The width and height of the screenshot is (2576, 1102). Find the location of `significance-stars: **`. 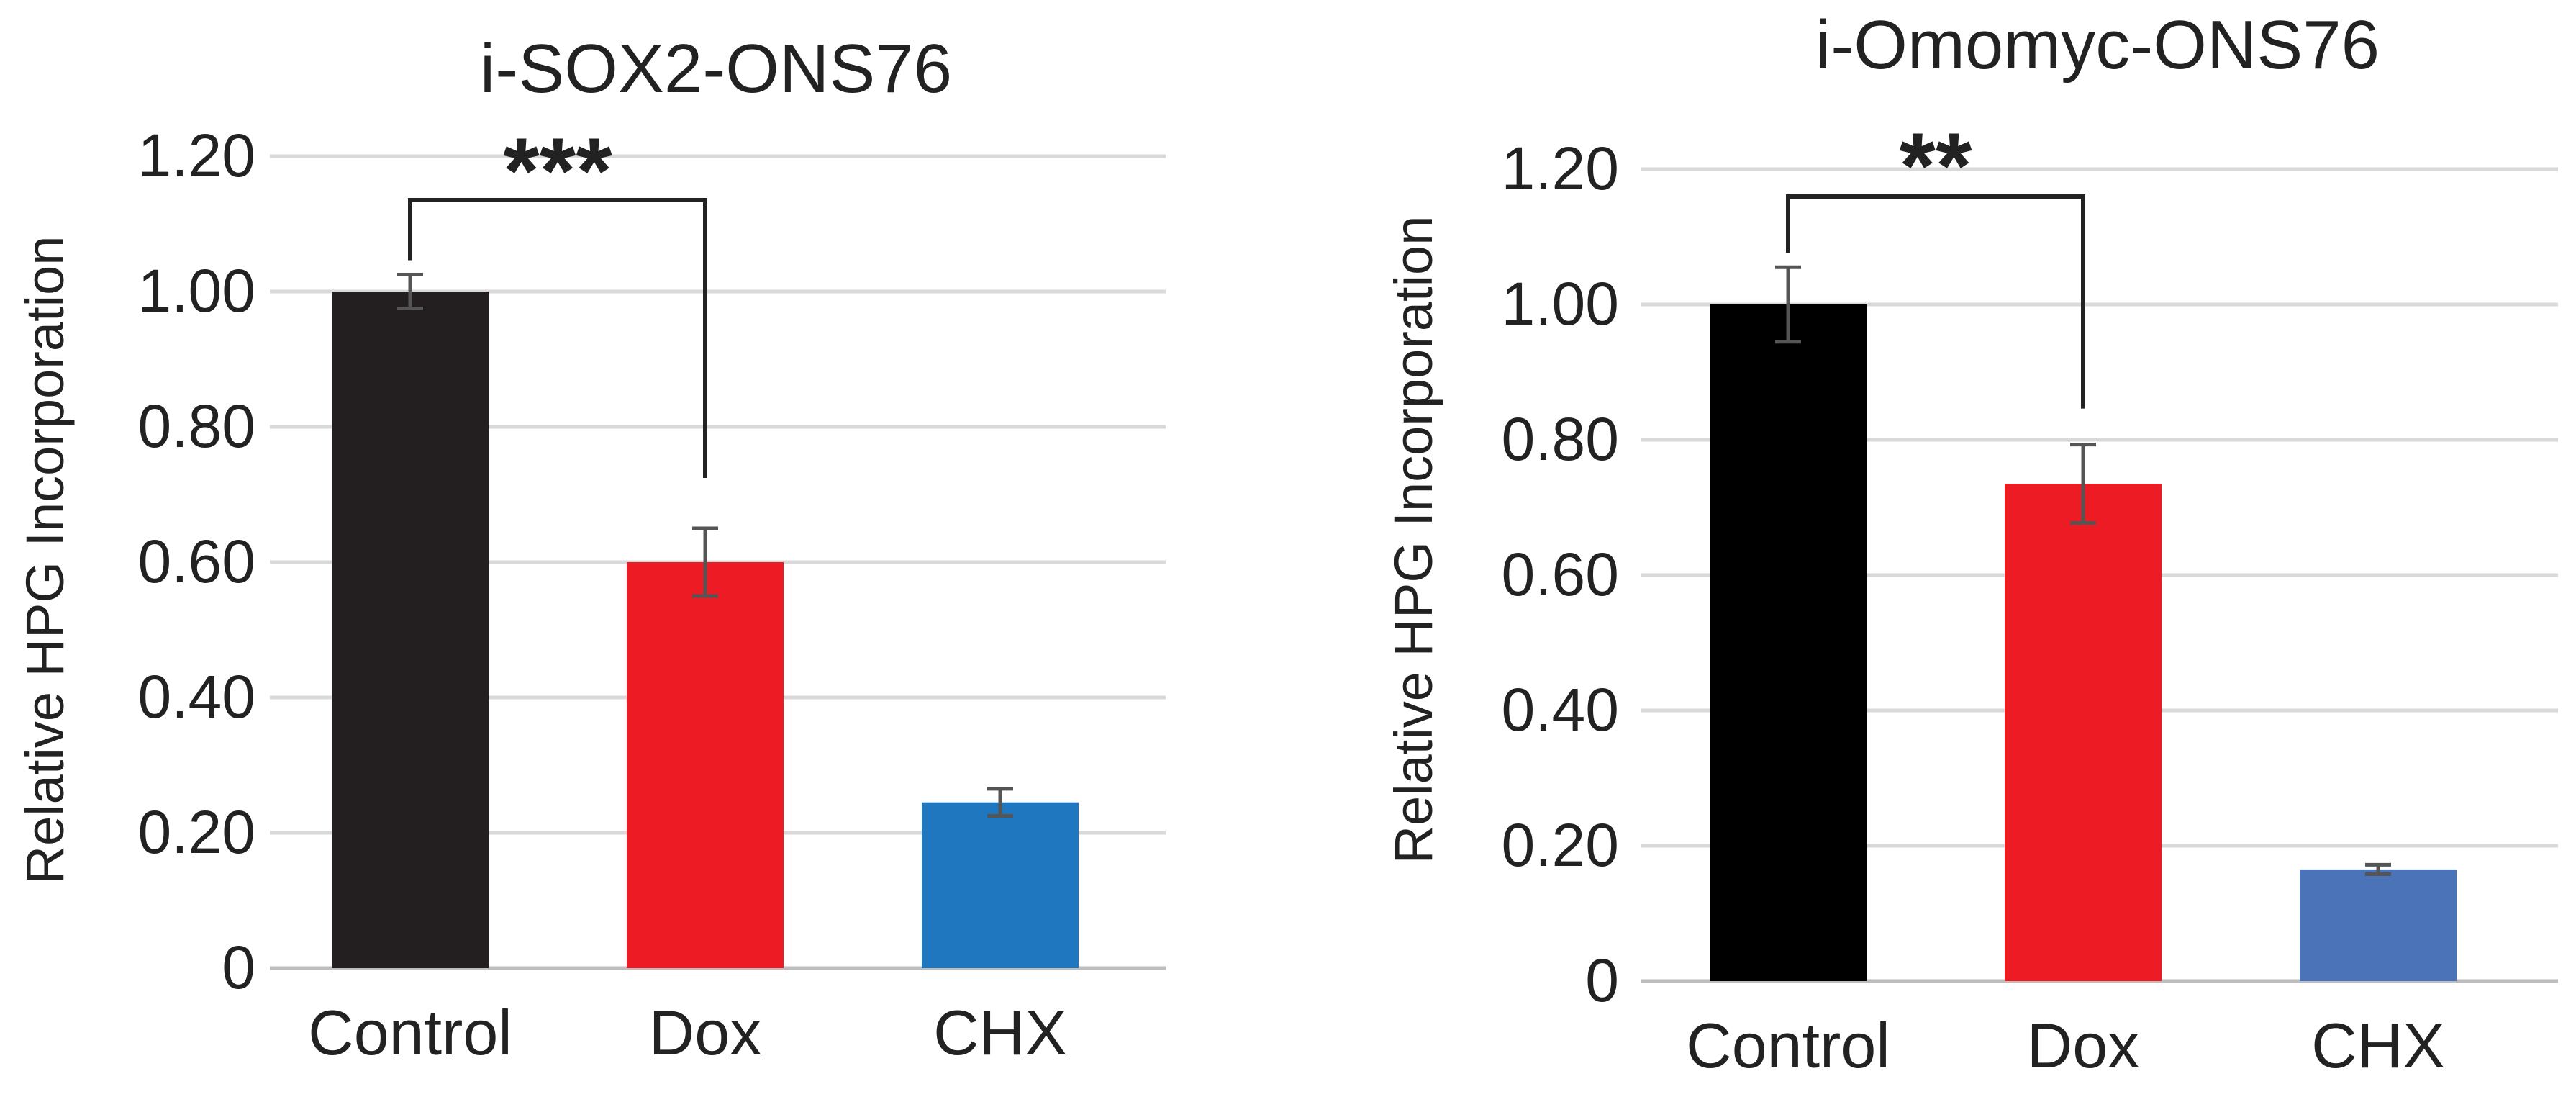

significance-stars: ** is located at coordinates (1935, 165).